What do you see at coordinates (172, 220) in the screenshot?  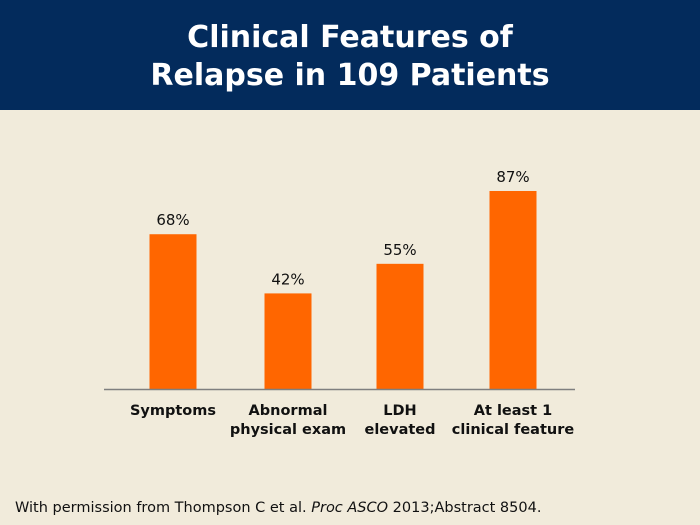 I see `data-label: 68%` at bounding box center [172, 220].